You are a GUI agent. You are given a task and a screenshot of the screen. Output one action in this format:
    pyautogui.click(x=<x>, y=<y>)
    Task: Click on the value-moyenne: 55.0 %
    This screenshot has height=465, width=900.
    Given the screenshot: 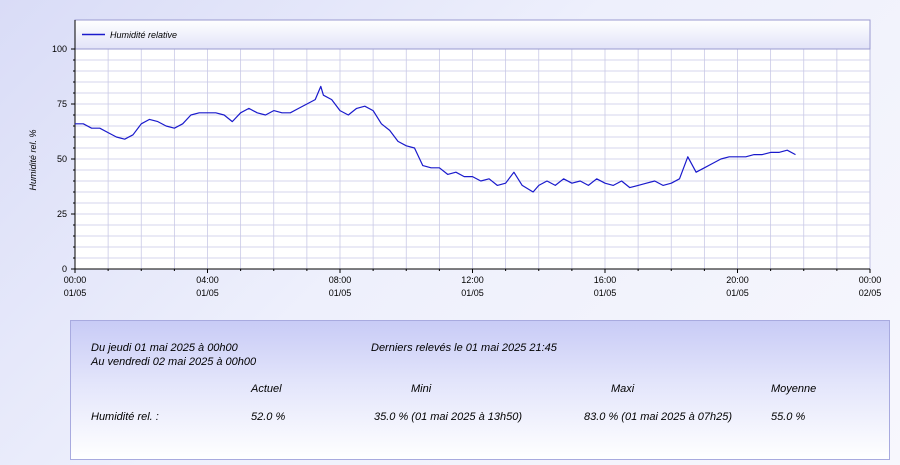 What is the action you would take?
    pyautogui.click(x=788, y=417)
    